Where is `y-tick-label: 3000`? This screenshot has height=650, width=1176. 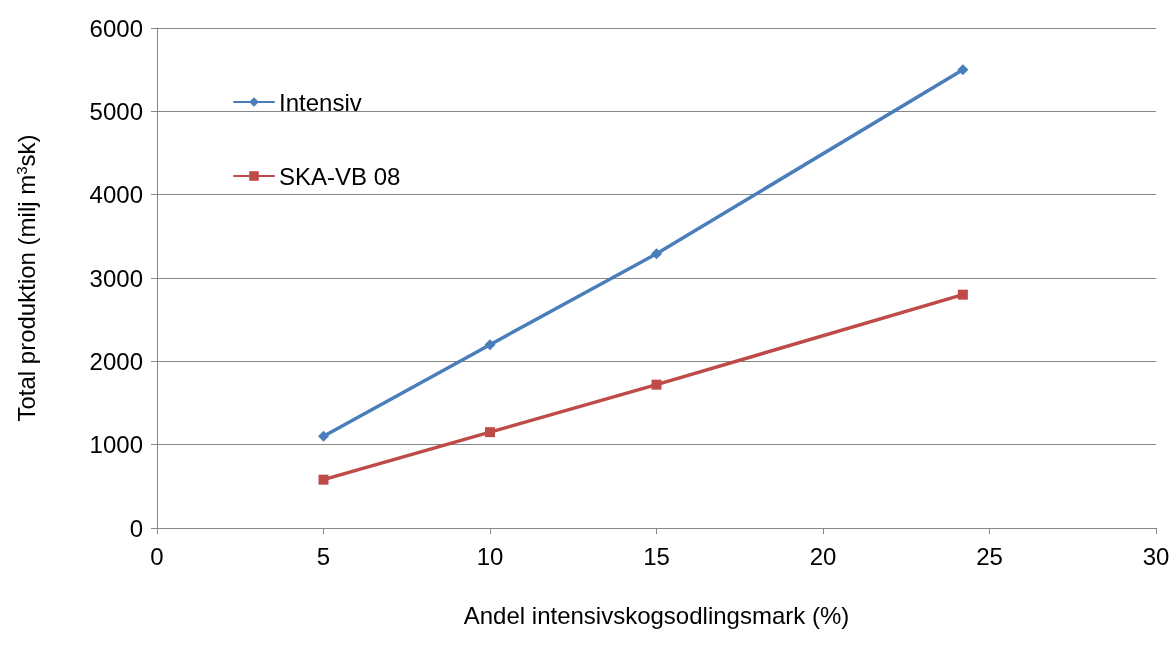
y-tick-label: 3000 is located at coordinates (116, 278).